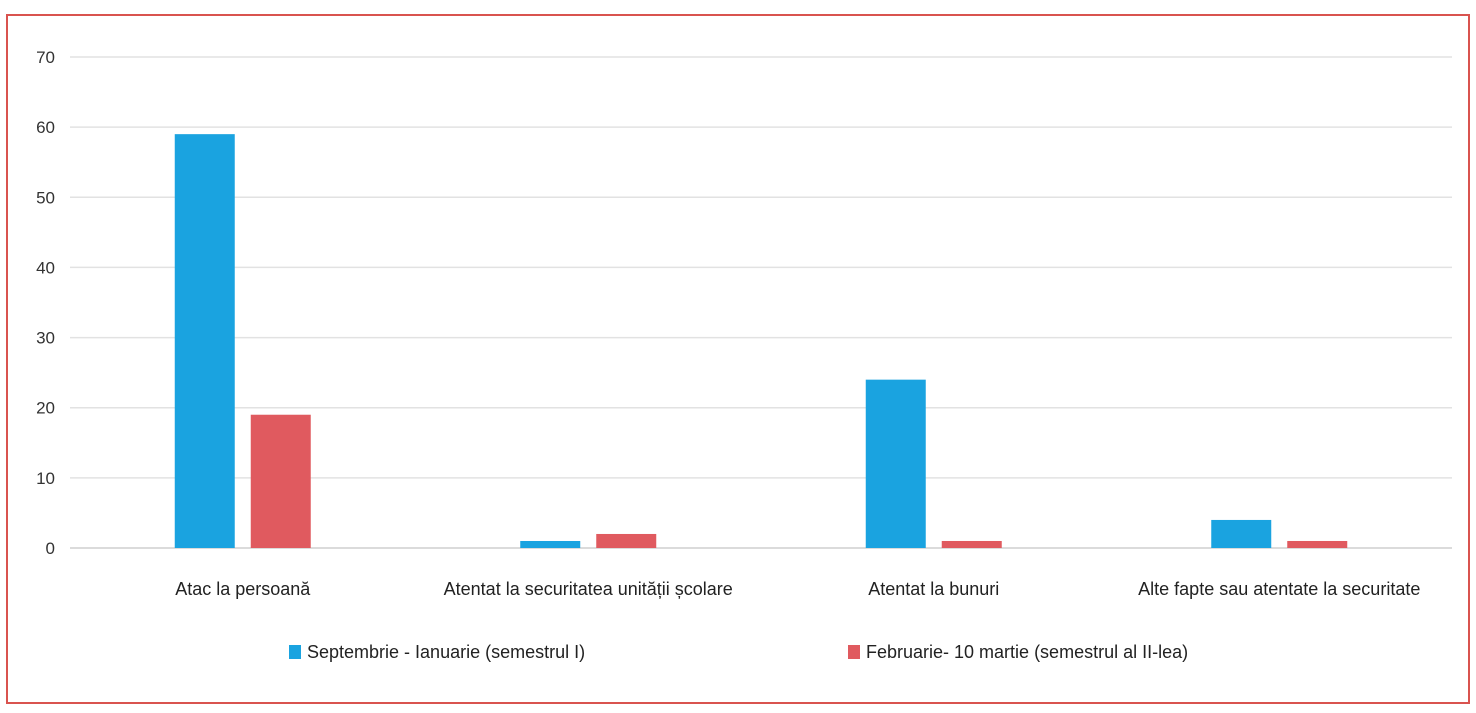  What do you see at coordinates (45, 197) in the screenshot?
I see `y-tick-label: 50` at bounding box center [45, 197].